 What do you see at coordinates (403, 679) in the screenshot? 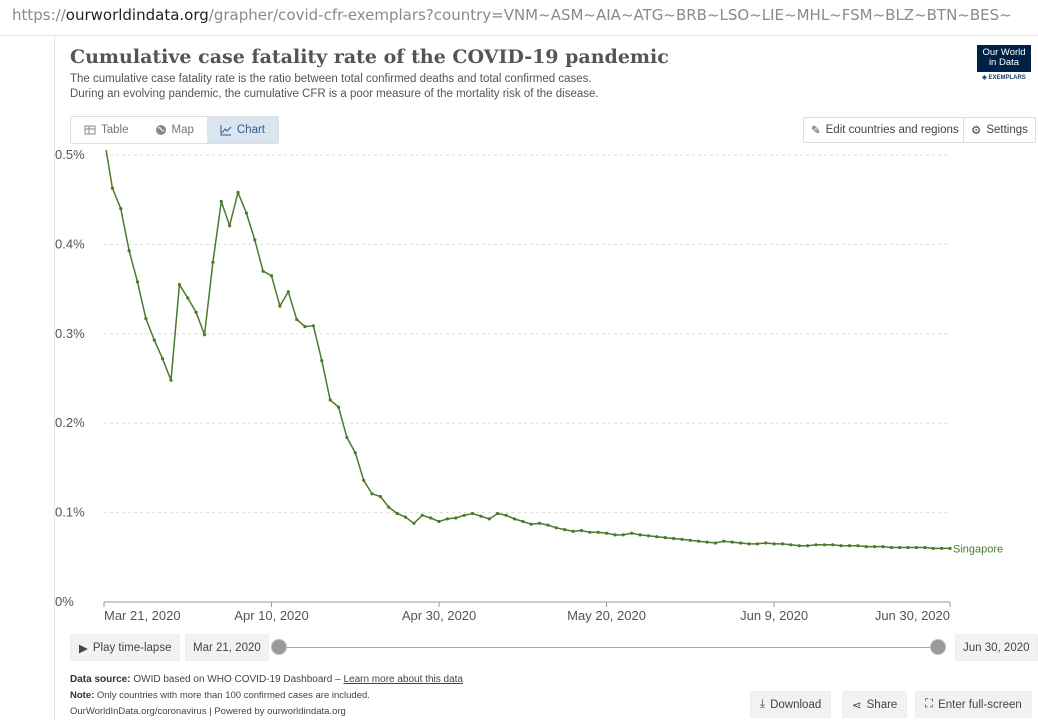
I see `learn-more-link: Learn more about this data` at bounding box center [403, 679].